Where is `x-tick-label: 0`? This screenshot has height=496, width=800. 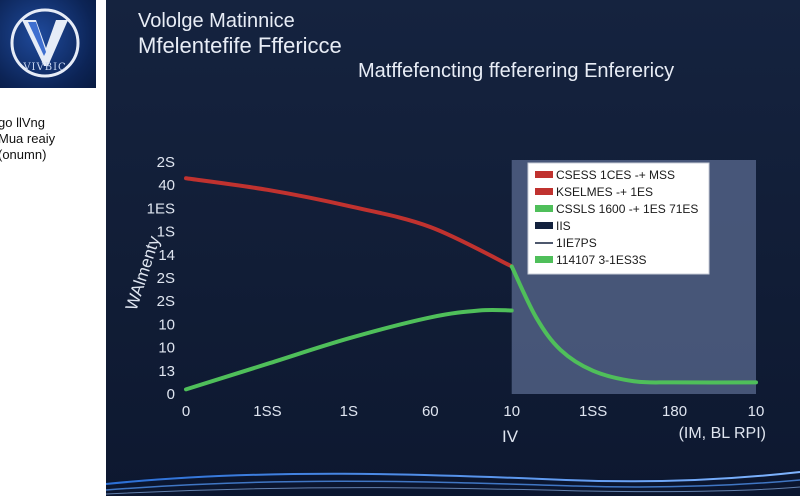
x-tick-label: 0 is located at coordinates (186, 411).